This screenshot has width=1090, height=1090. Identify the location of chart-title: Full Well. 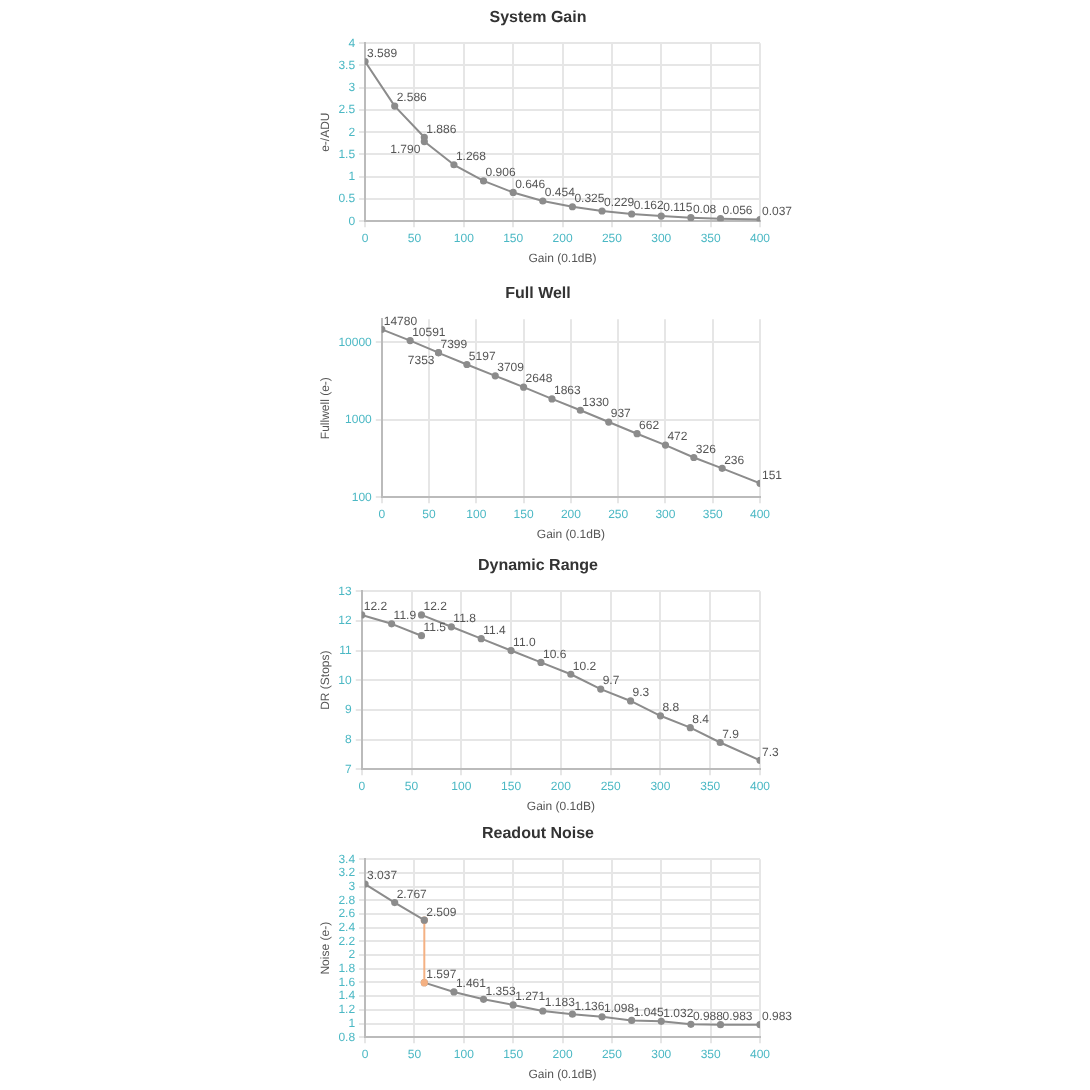
(538, 293).